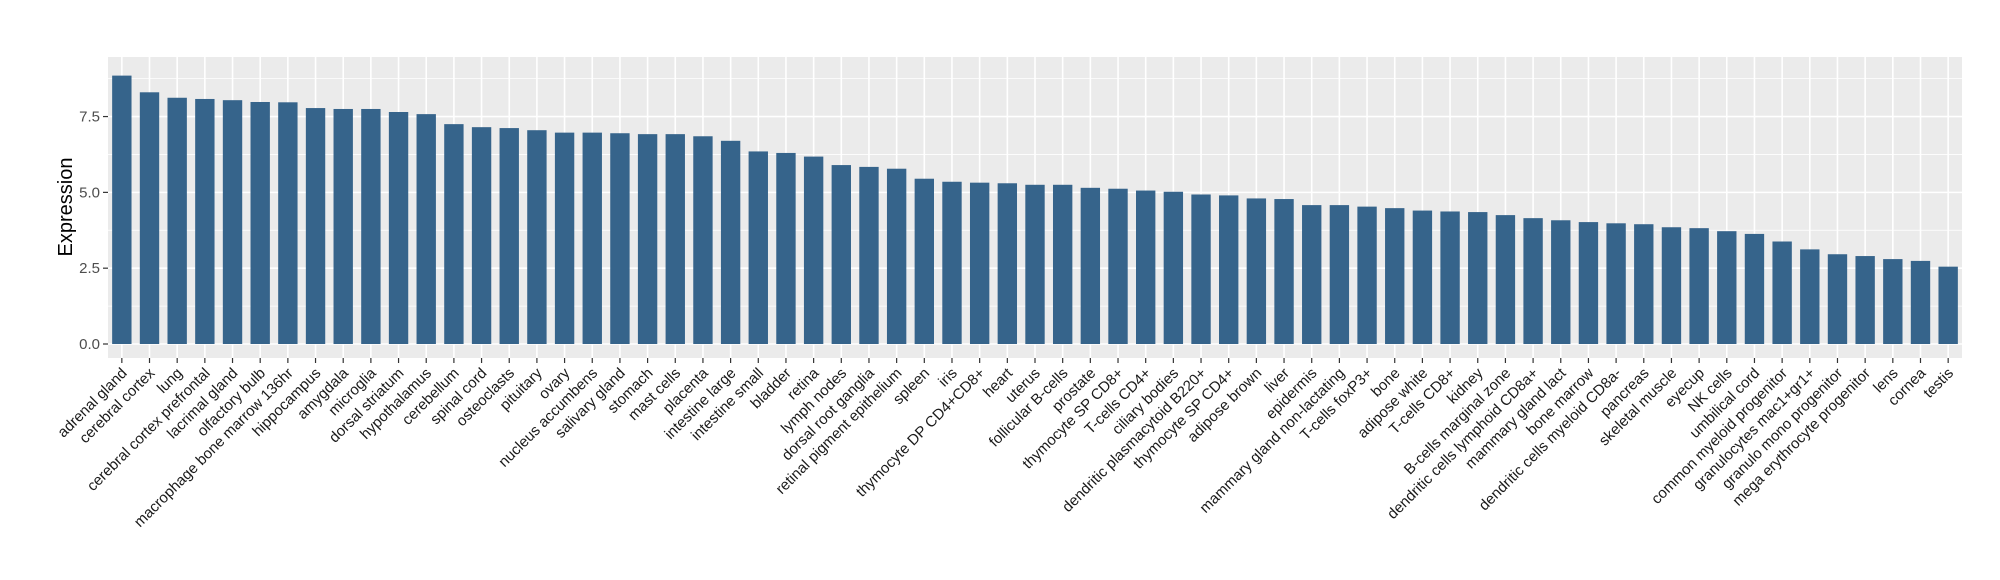 The height and width of the screenshot is (580, 2000). Describe the element at coordinates (93, 231) in the screenshot. I see `y-axis: 0.0 2.5 5.0 7.5` at that location.